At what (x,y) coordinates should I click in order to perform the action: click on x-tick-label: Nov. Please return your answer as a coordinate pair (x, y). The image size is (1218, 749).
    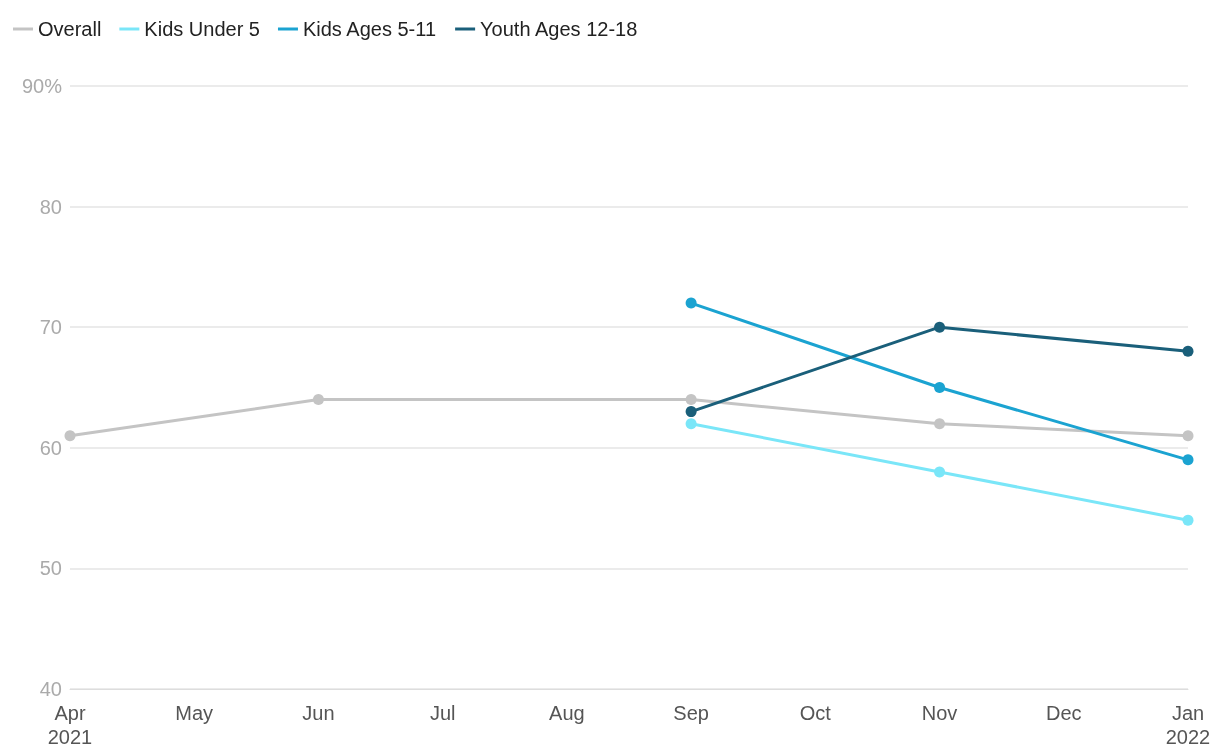
    Looking at the image, I should click on (939, 713).